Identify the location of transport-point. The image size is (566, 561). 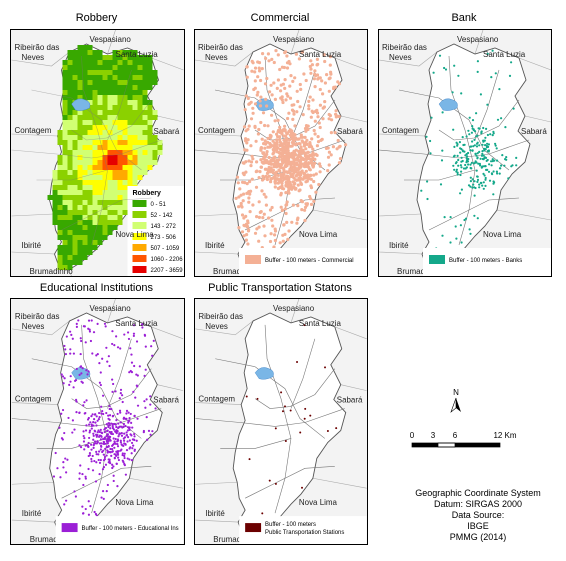
(304, 325).